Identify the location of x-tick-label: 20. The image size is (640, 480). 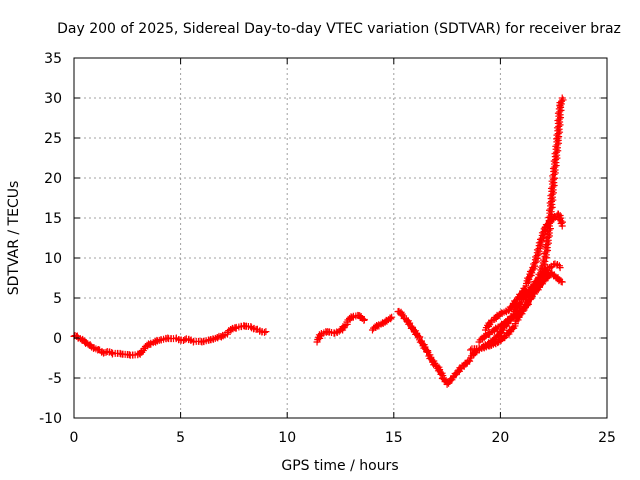
(500, 438).